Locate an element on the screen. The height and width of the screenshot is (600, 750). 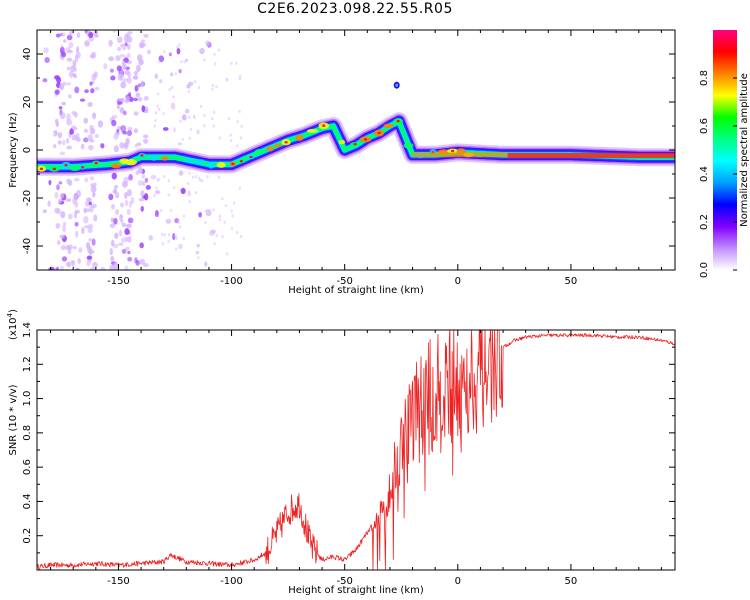
y-tick-label: 0 is located at coordinates (27, 150).